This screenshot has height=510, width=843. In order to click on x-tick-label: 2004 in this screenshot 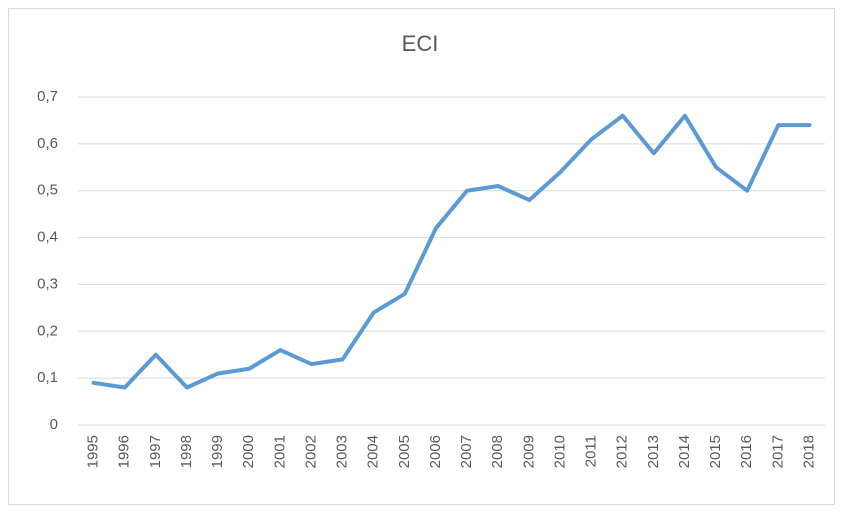, I will do `click(373, 451)`.